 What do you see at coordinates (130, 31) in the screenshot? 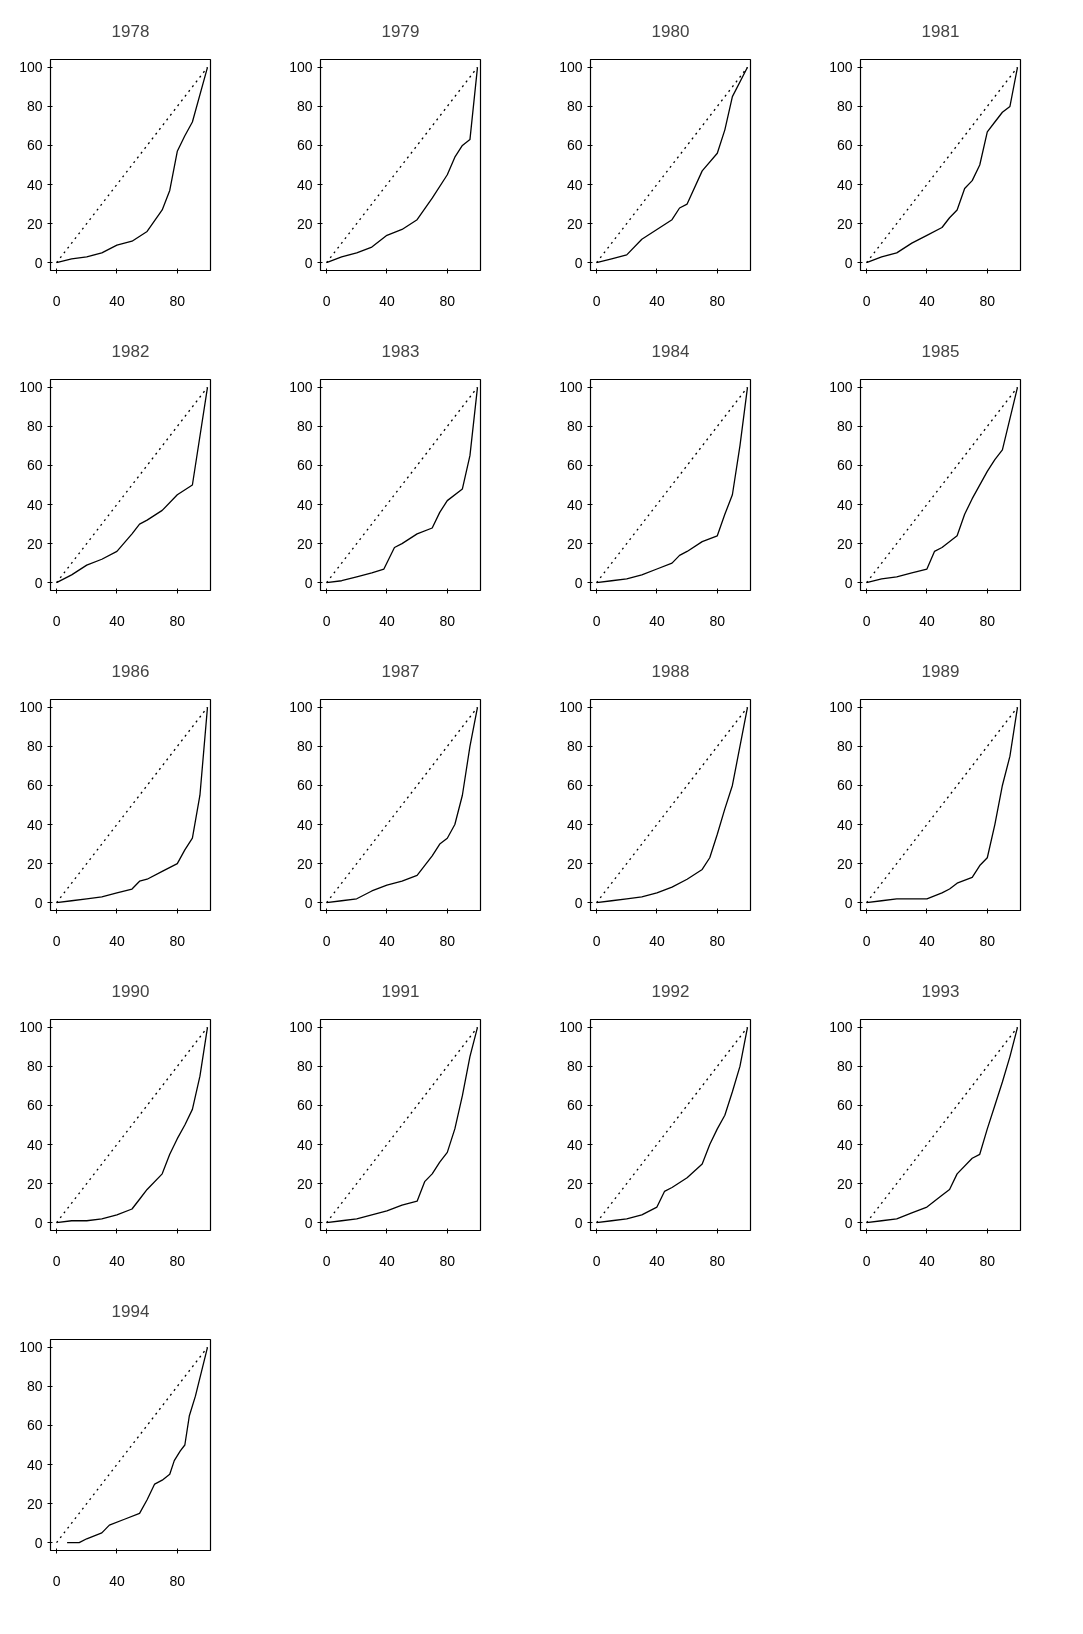
I see `chart-title: 1978` at bounding box center [130, 31].